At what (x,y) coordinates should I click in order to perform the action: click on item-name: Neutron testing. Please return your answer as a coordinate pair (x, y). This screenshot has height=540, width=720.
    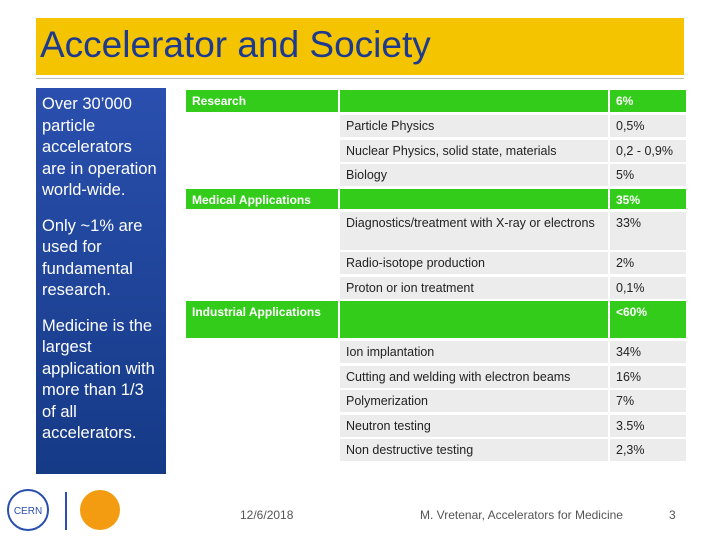
    Looking at the image, I should click on (474, 425).